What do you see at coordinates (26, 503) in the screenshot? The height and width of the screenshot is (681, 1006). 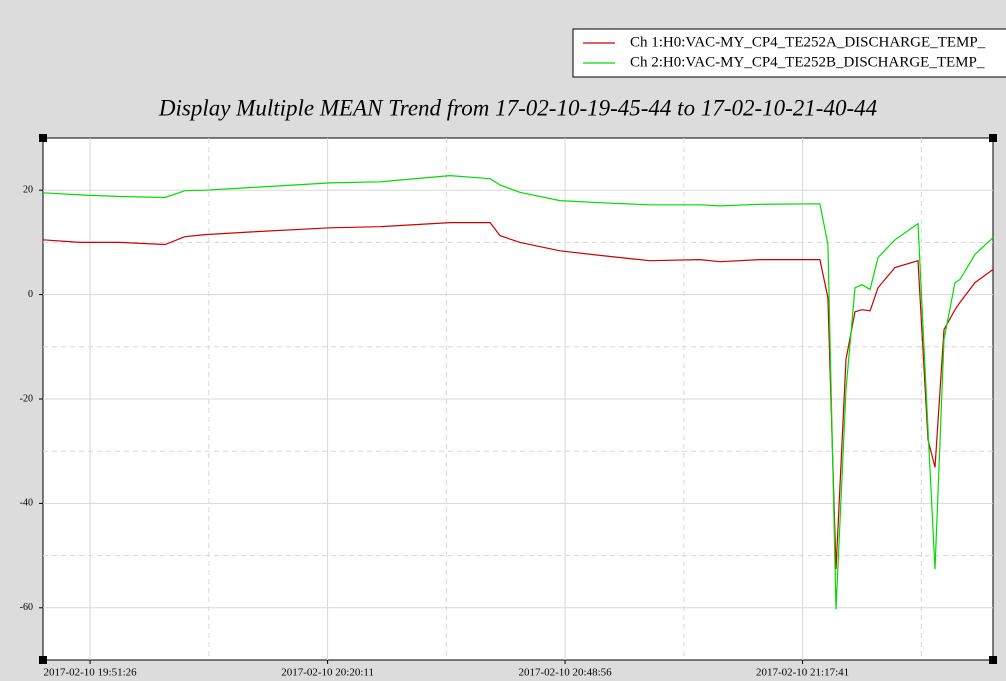 I see `y-tick-label: -40` at bounding box center [26, 503].